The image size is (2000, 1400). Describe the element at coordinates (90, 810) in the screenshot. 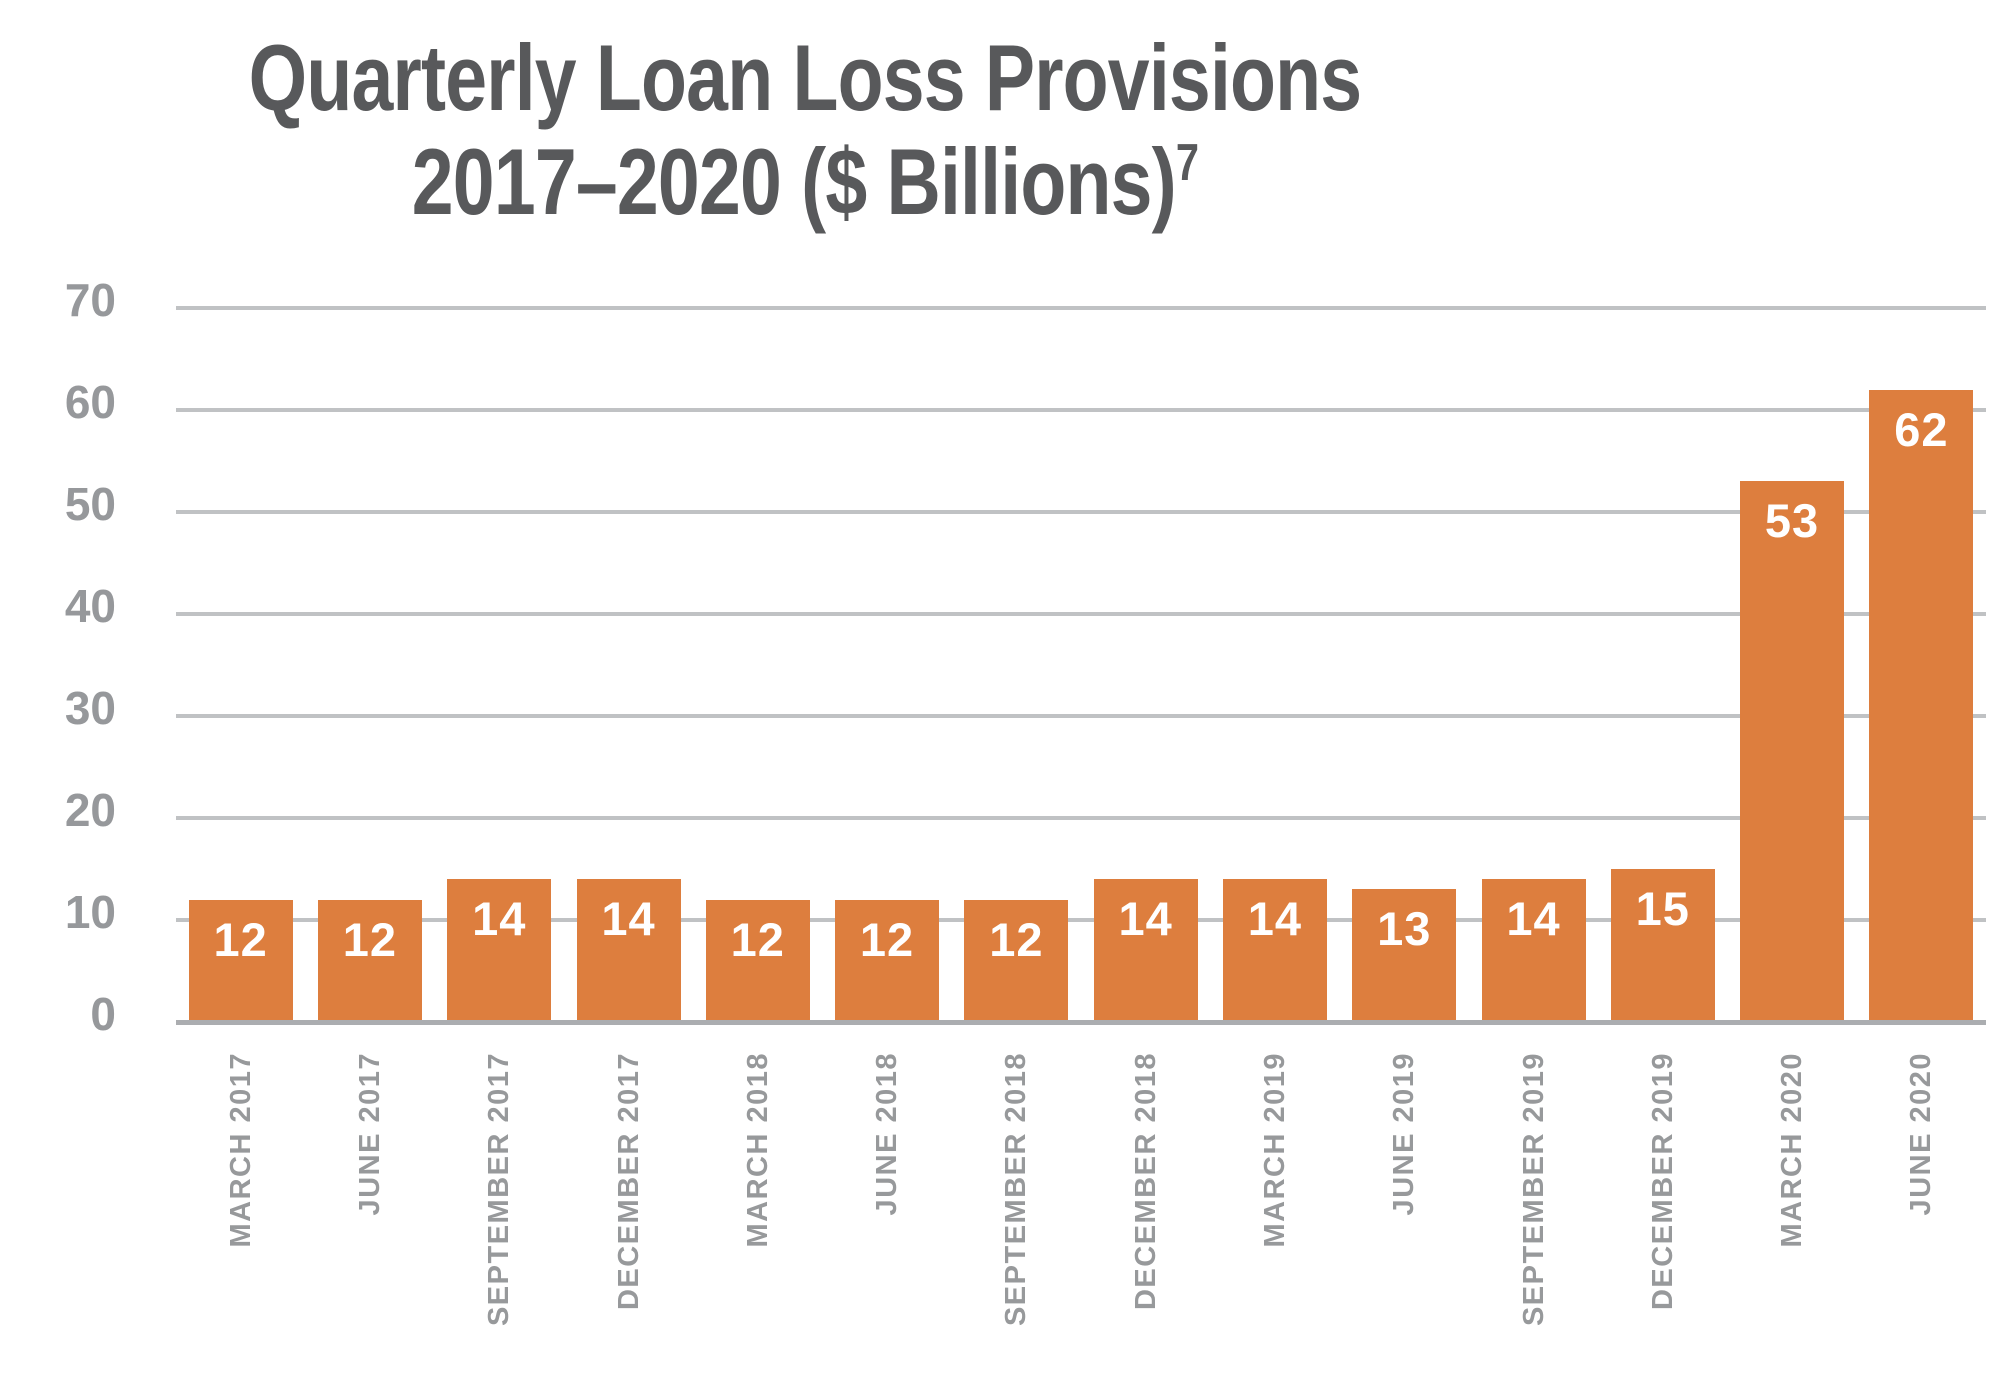

I see `y-axis-tick-20: 20` at that location.